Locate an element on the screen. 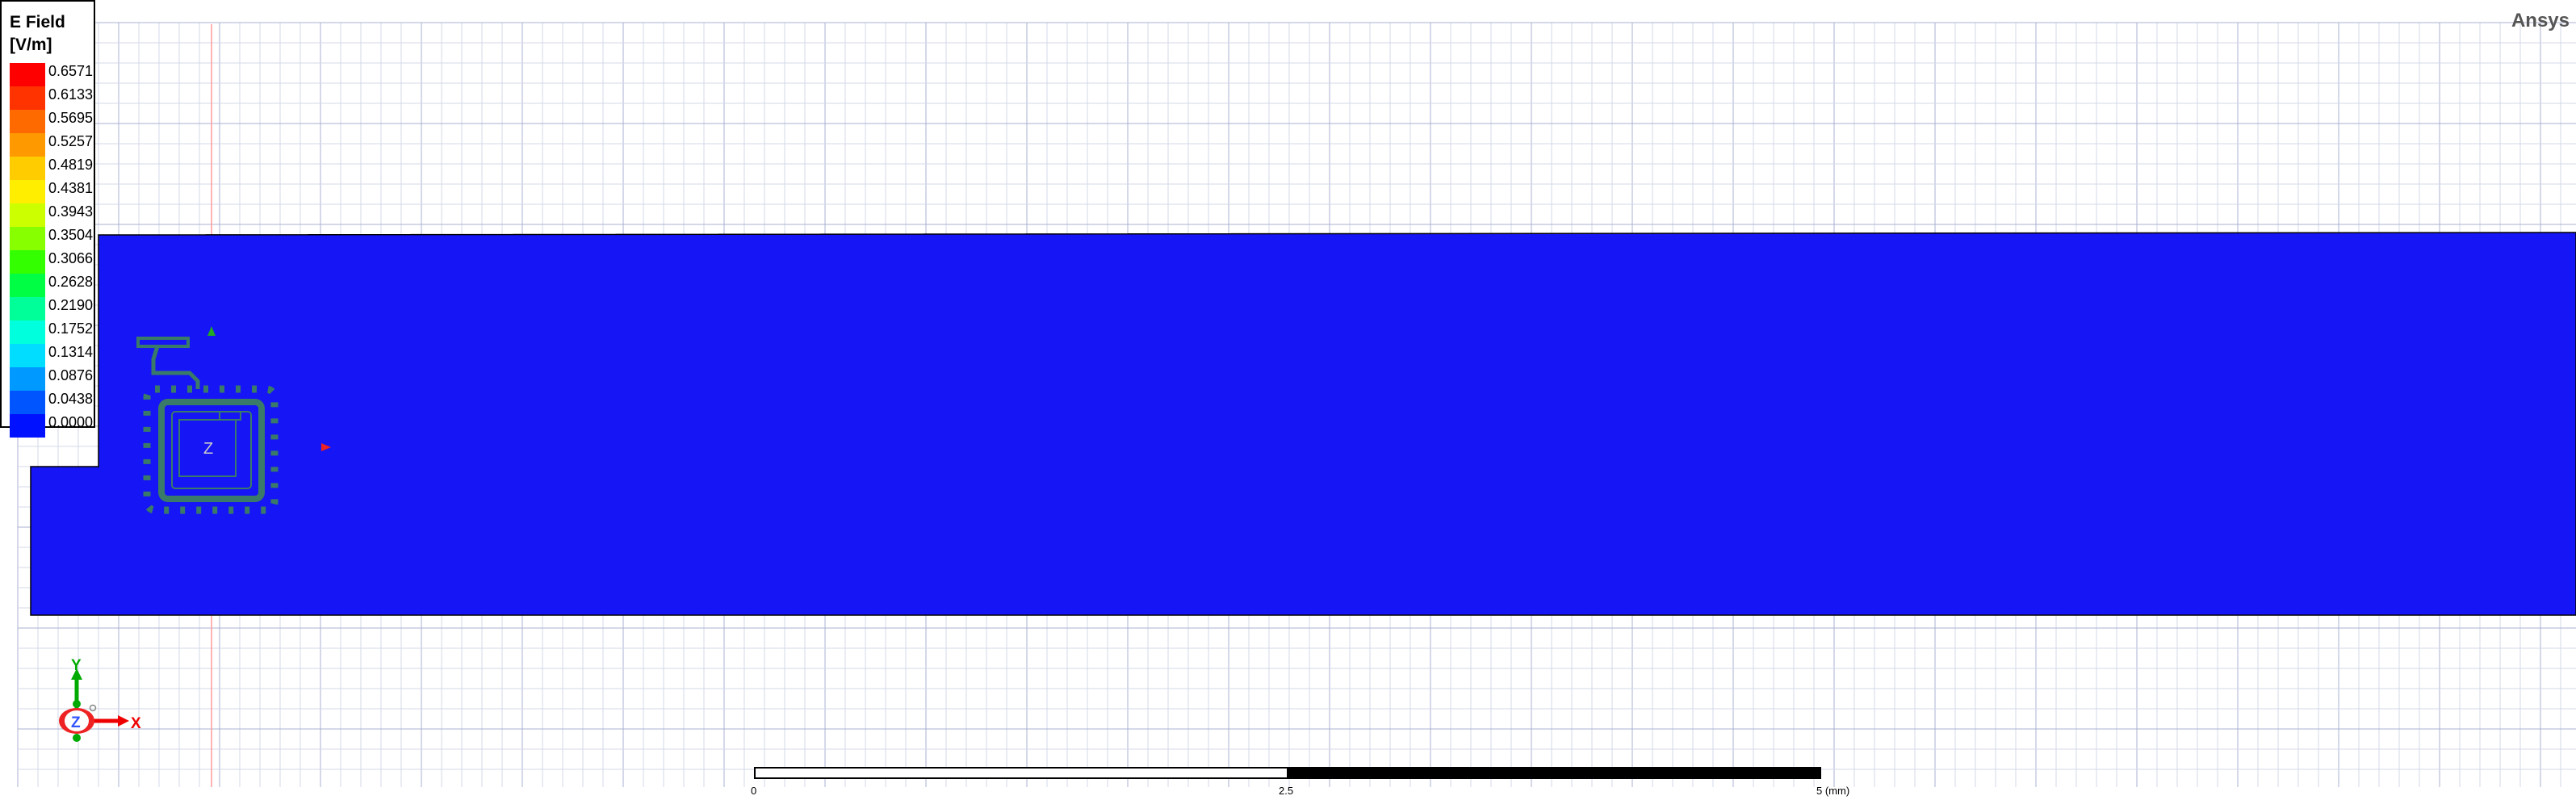 The height and width of the screenshot is (800, 2576). legend-title: E Field is located at coordinates (37, 22).